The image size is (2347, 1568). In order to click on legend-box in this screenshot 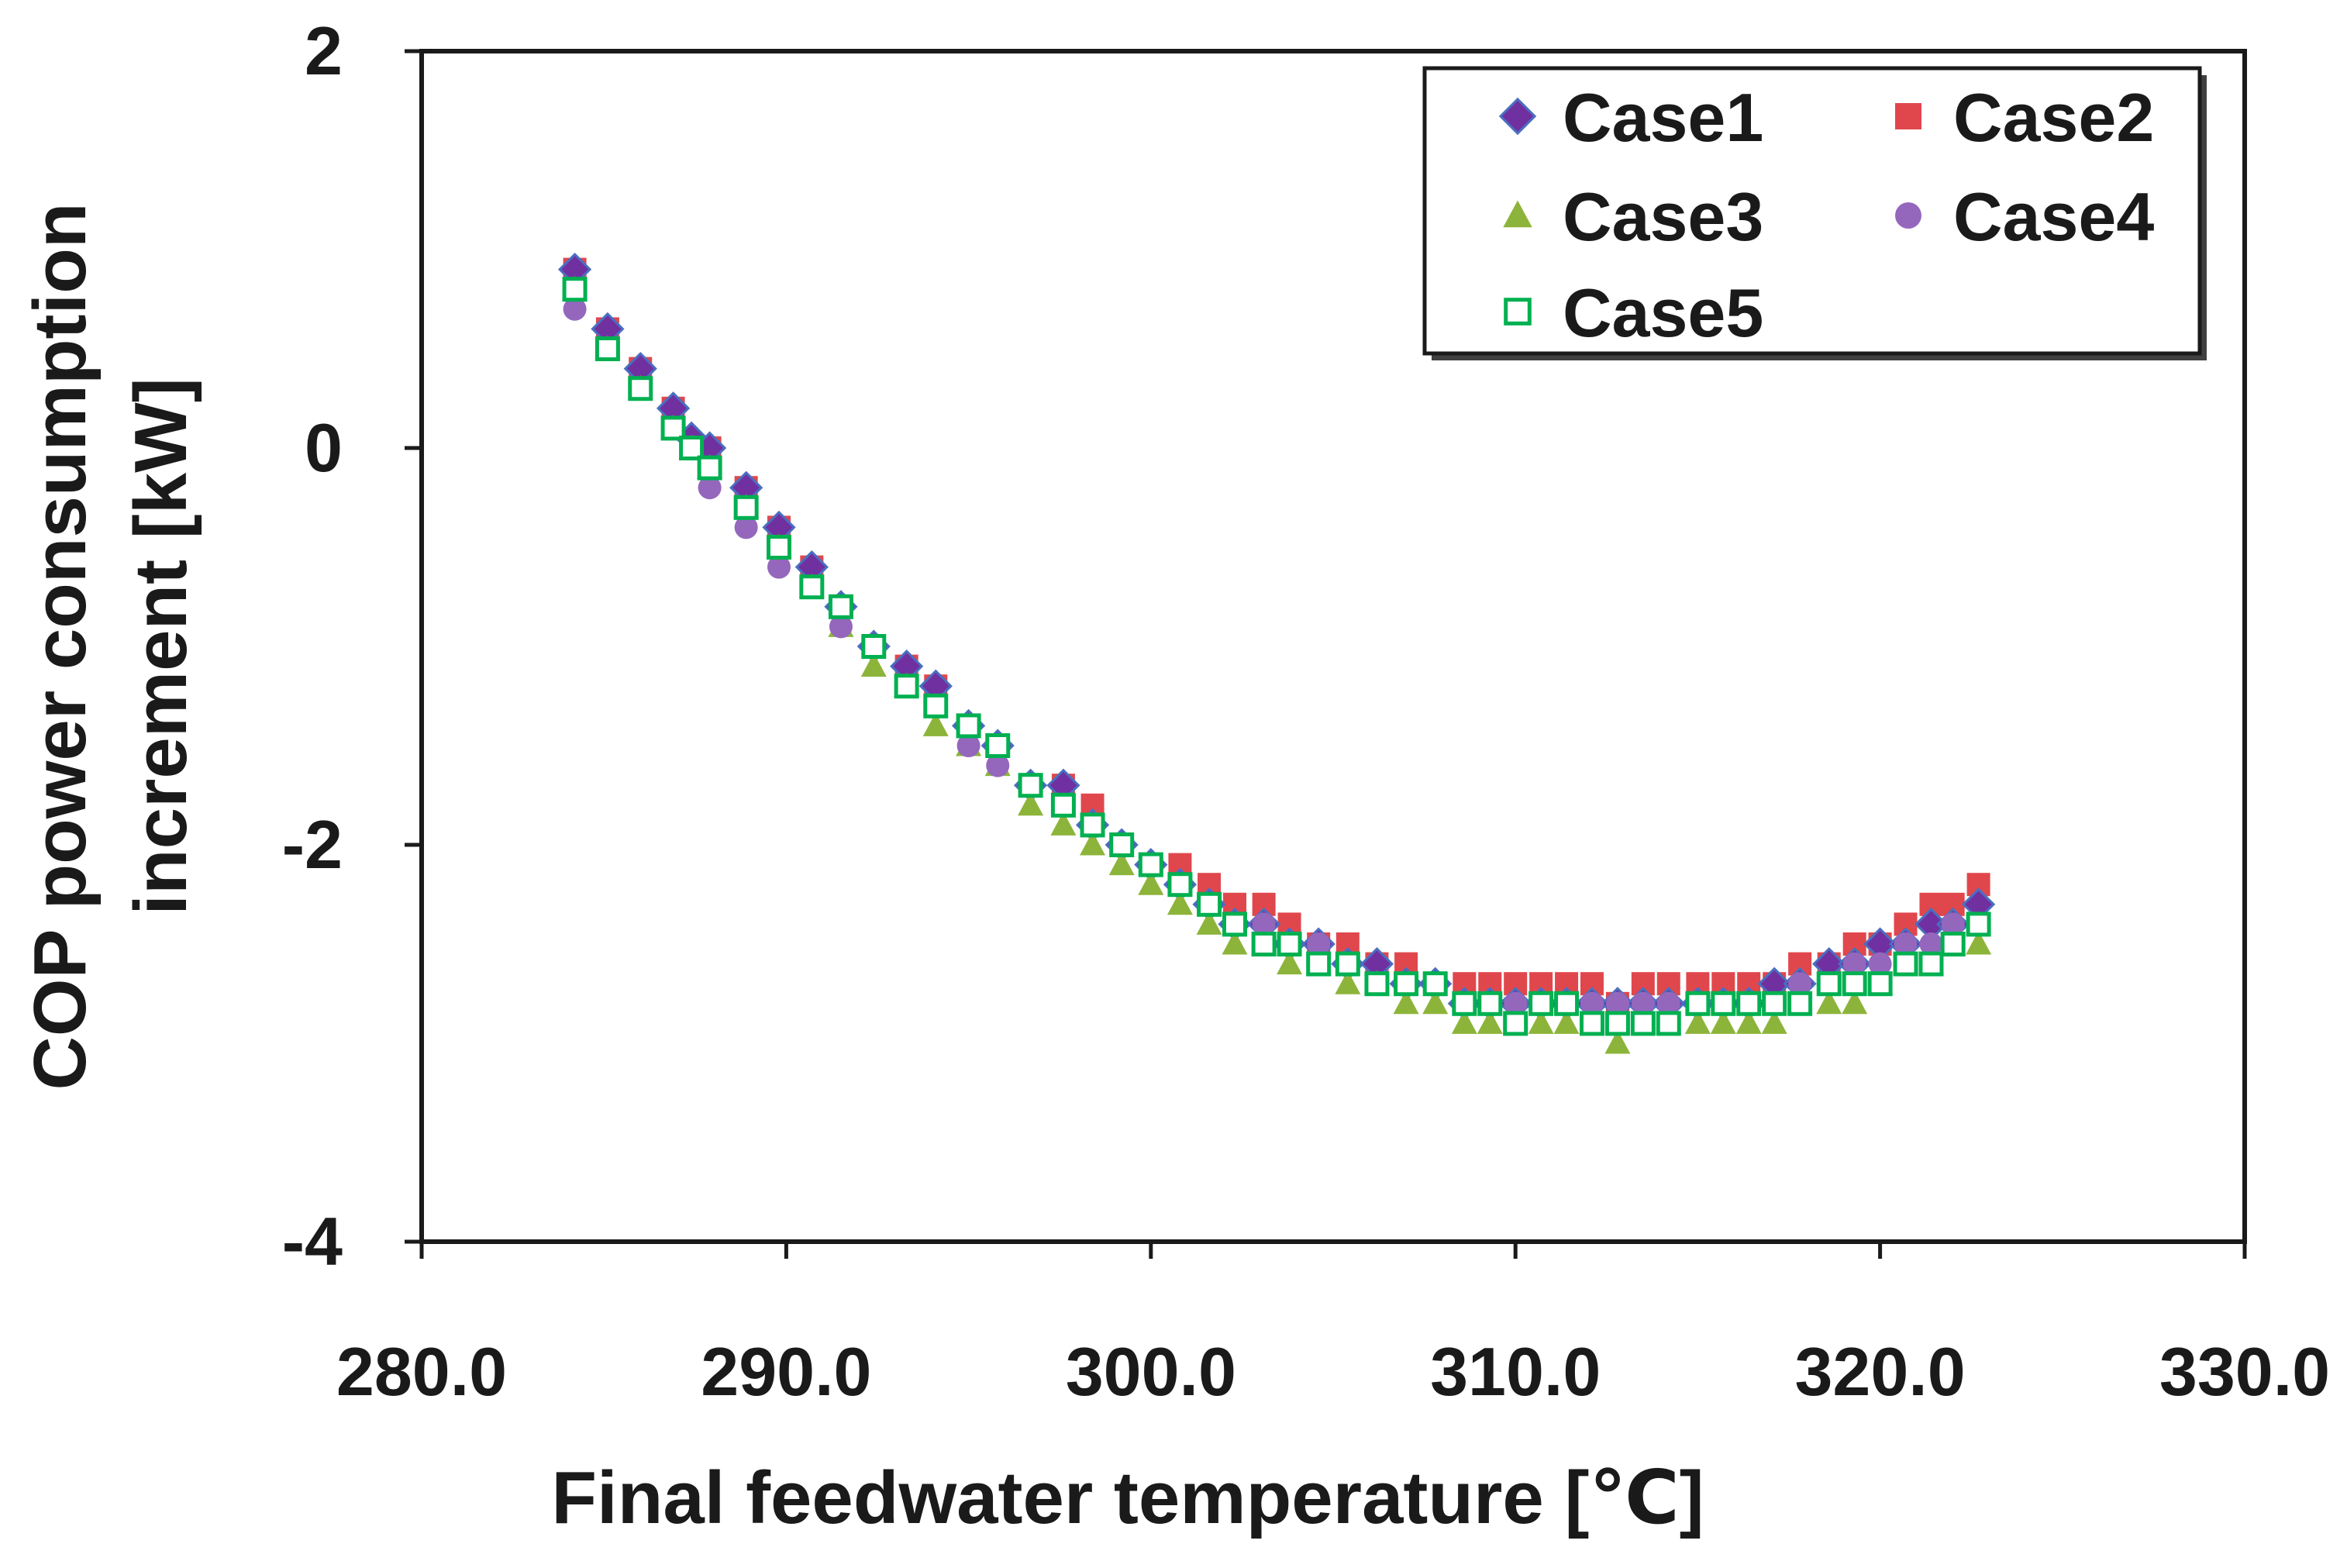, I will do `click(1812, 211)`.